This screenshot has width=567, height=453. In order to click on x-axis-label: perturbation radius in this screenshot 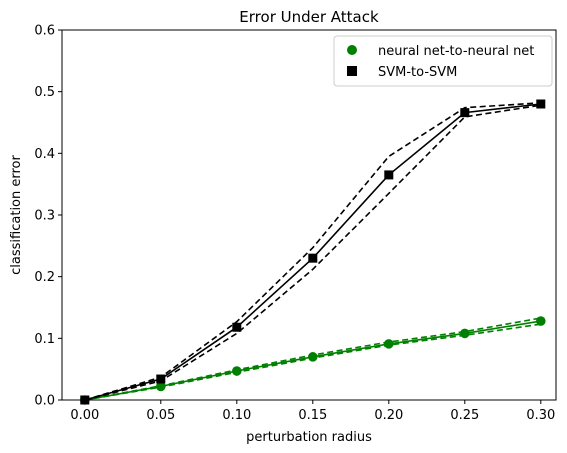, I will do `click(309, 437)`.